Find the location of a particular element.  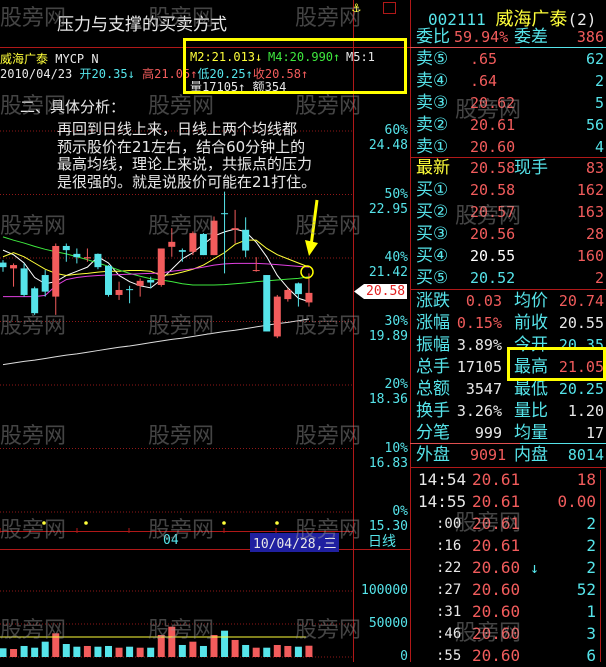

buy-volume: 163 is located at coordinates (590, 212).